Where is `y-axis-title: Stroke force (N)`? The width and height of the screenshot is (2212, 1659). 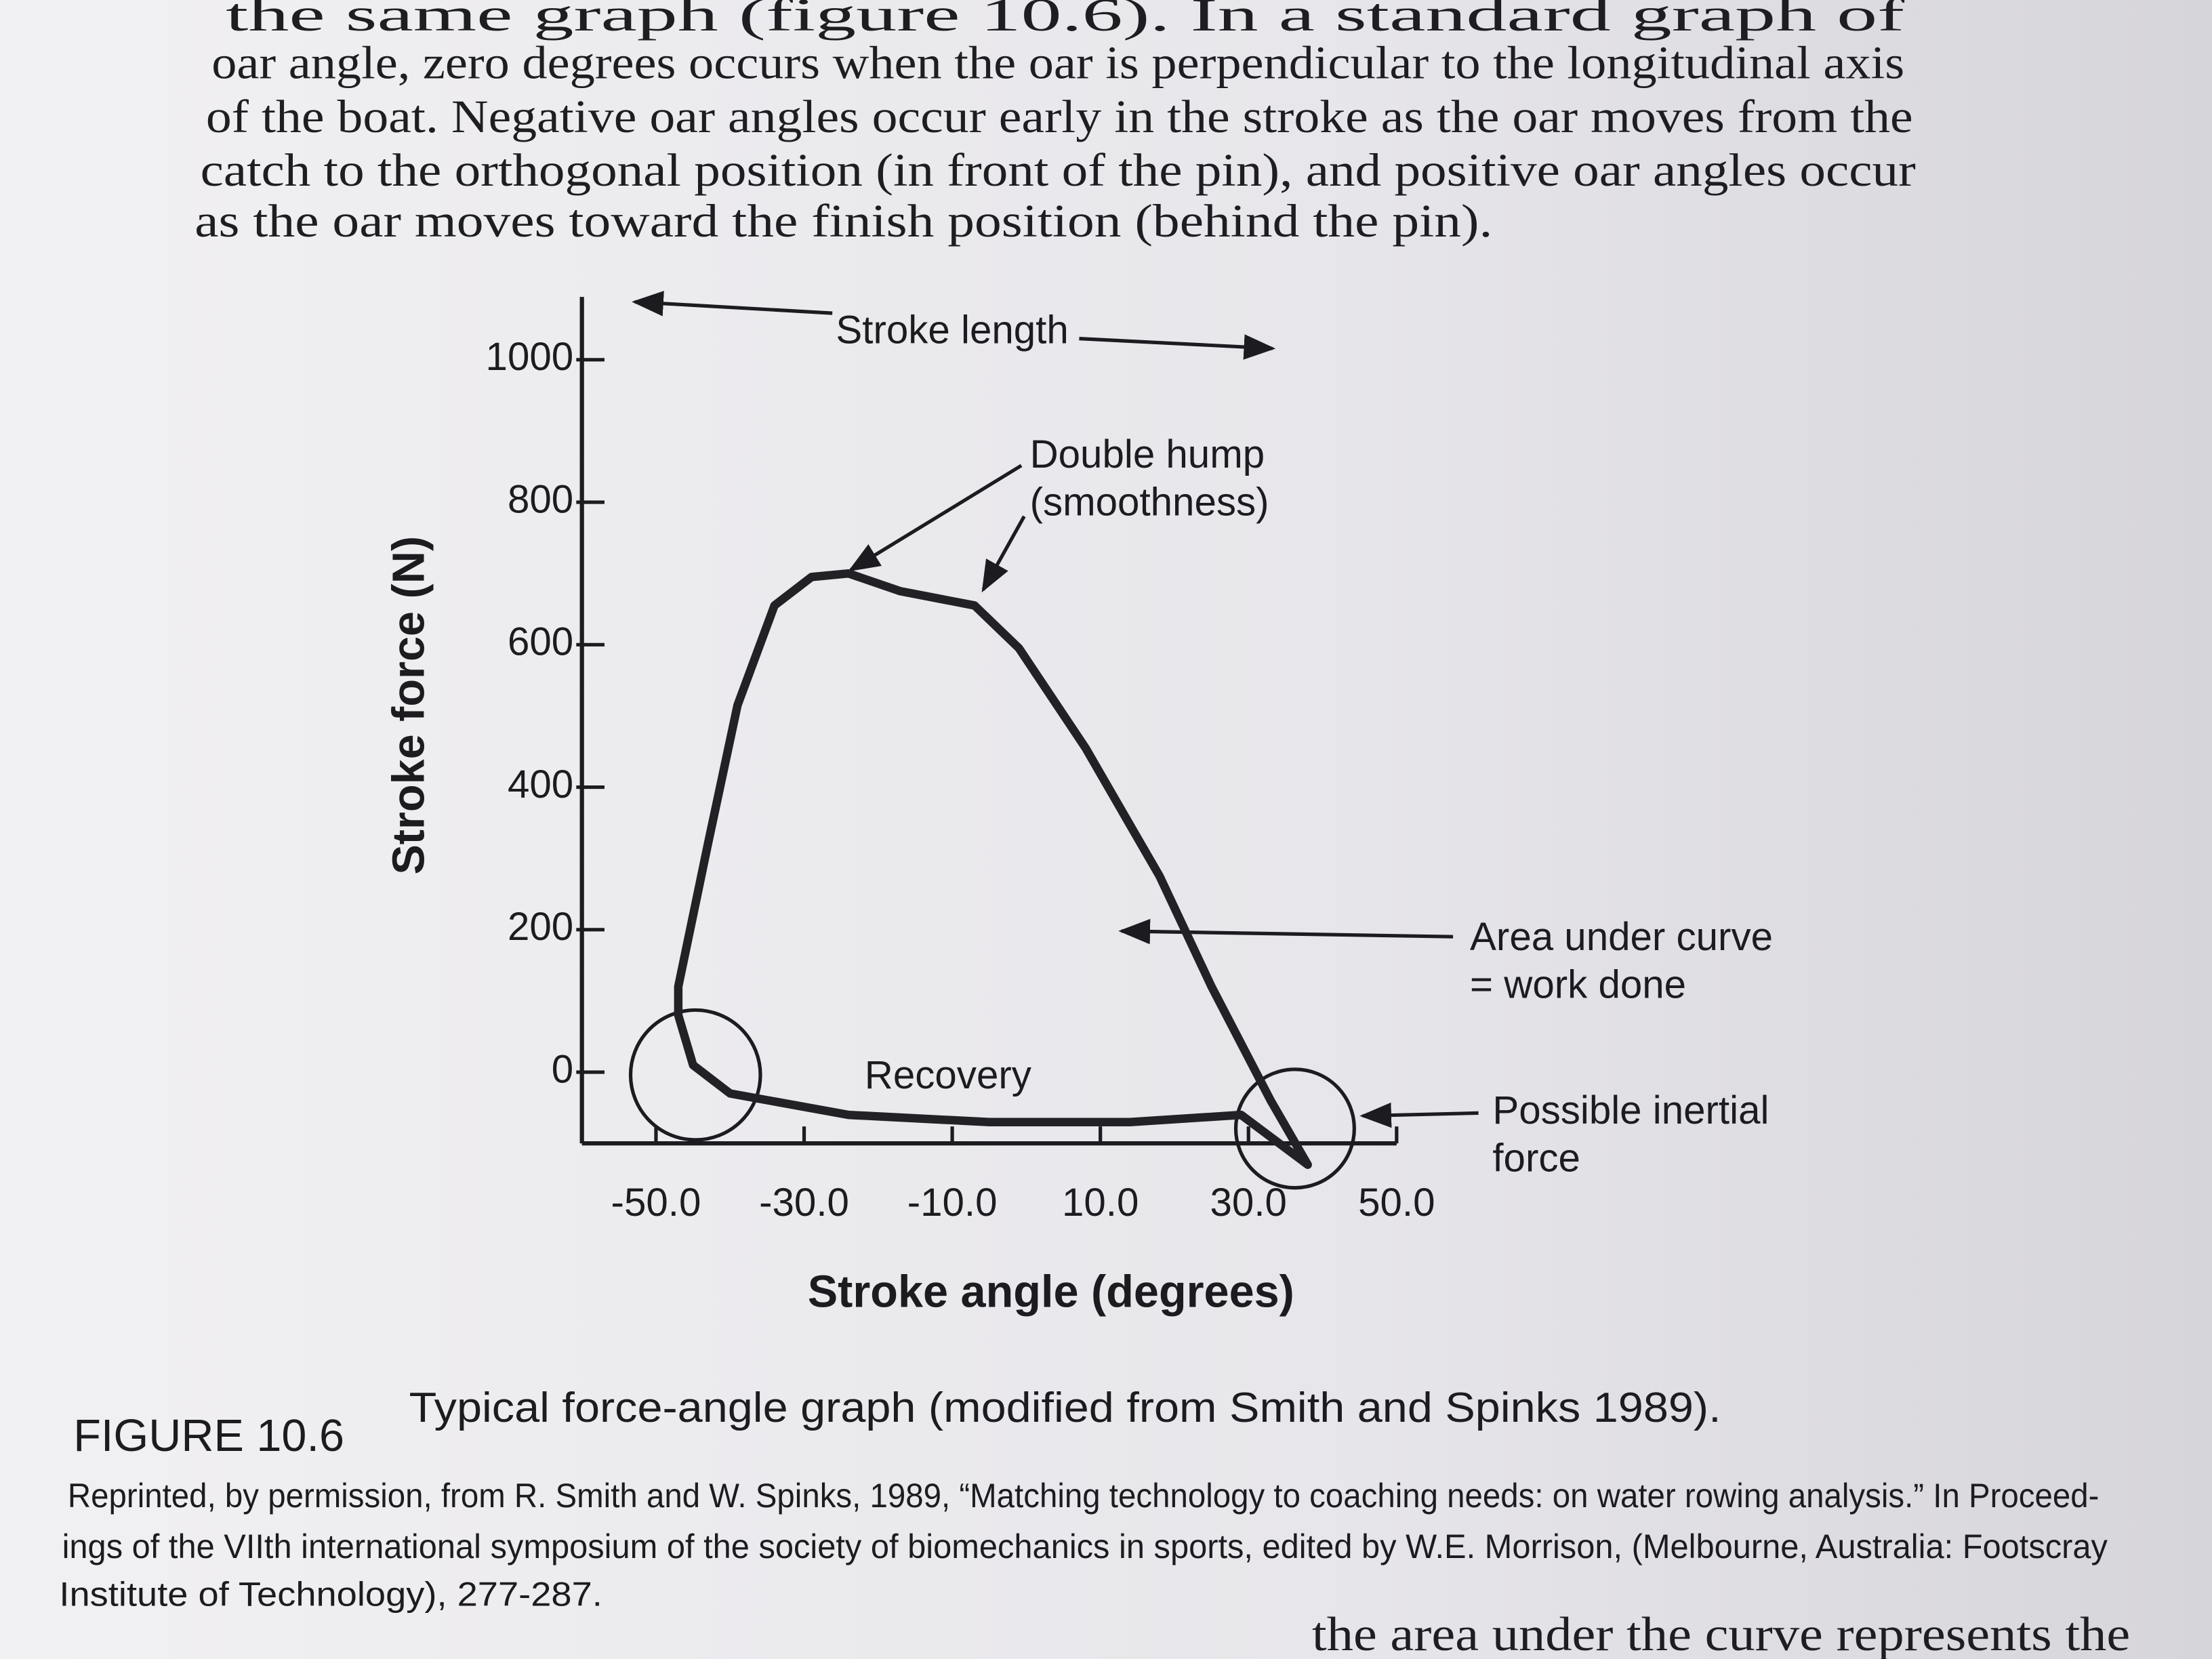 y-axis-title: Stroke force (N) is located at coordinates (409, 705).